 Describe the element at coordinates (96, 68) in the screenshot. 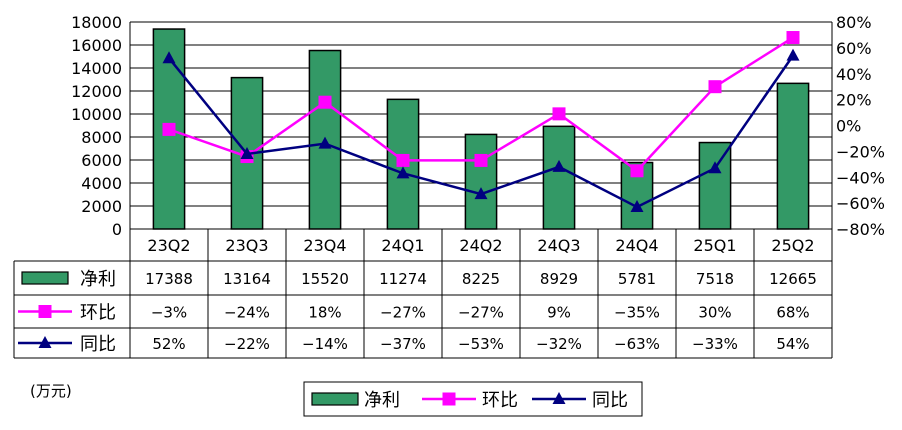

I see `left-y-tick-label: 14000` at that location.